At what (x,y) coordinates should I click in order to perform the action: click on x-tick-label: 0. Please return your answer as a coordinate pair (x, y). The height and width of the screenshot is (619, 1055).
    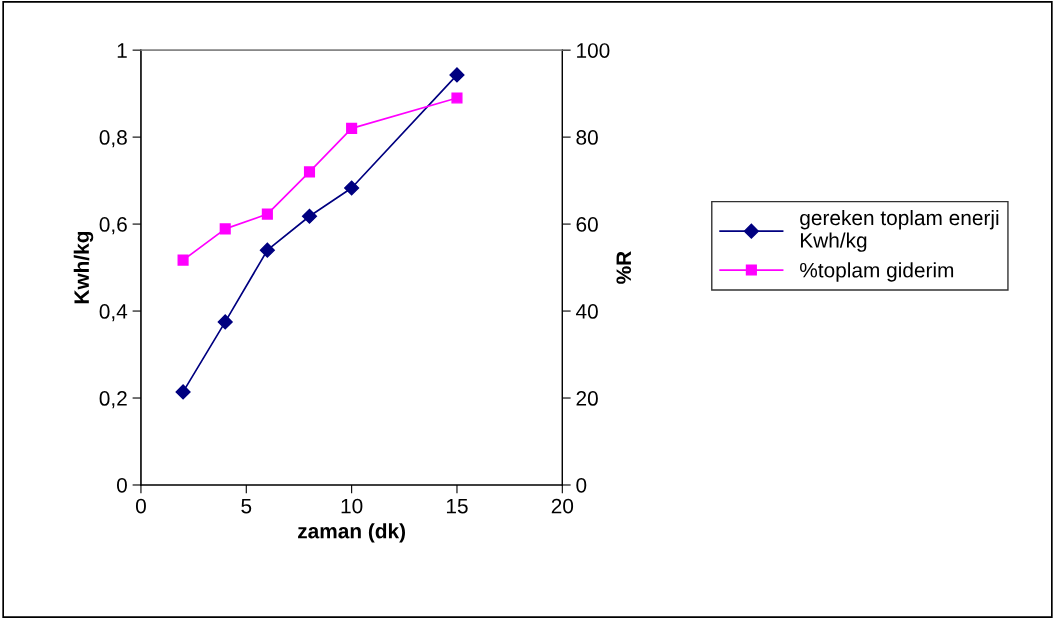
    Looking at the image, I should click on (140, 506).